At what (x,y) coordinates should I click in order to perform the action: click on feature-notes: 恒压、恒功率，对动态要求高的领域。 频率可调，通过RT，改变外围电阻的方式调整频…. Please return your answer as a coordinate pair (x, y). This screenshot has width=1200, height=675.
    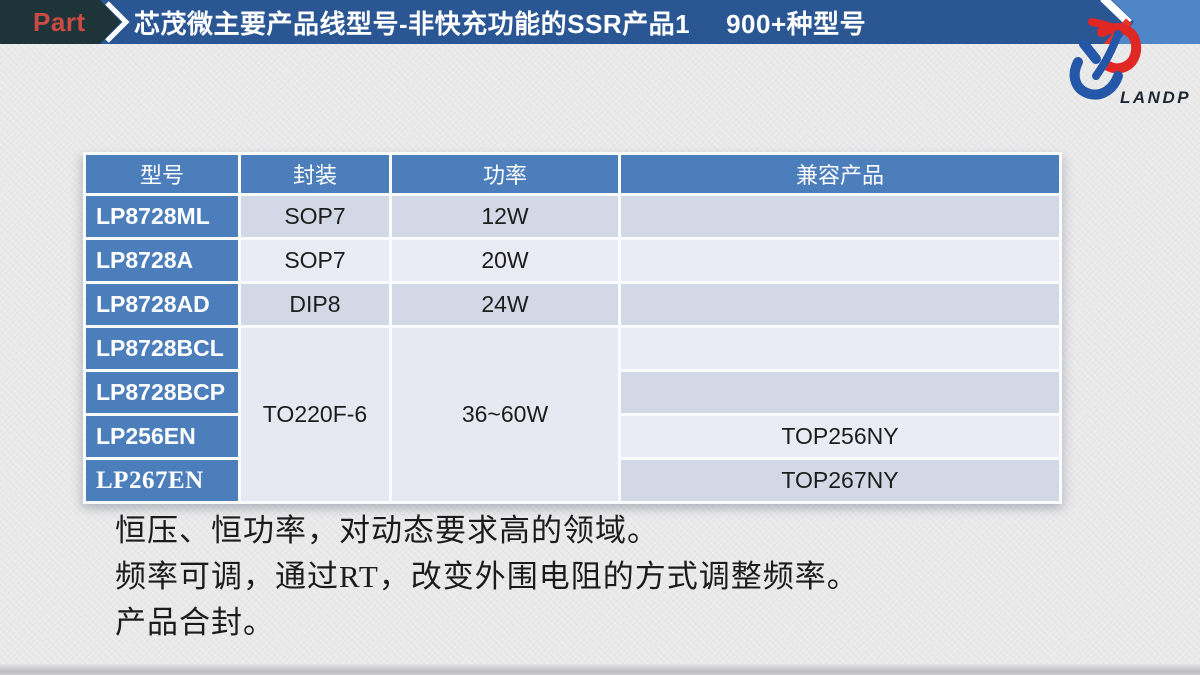
    Looking at the image, I should click on (487, 577).